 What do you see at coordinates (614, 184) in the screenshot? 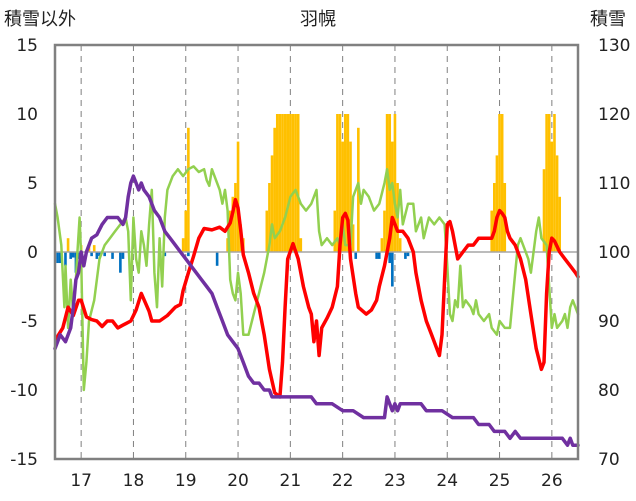
I see `right-tick-label: 110` at bounding box center [614, 184].